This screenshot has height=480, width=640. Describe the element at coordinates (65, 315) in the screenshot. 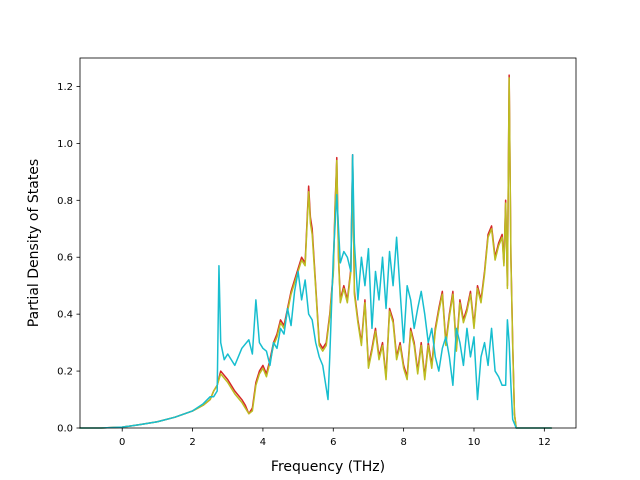

I see `y-tick-label: 0.4` at that location.